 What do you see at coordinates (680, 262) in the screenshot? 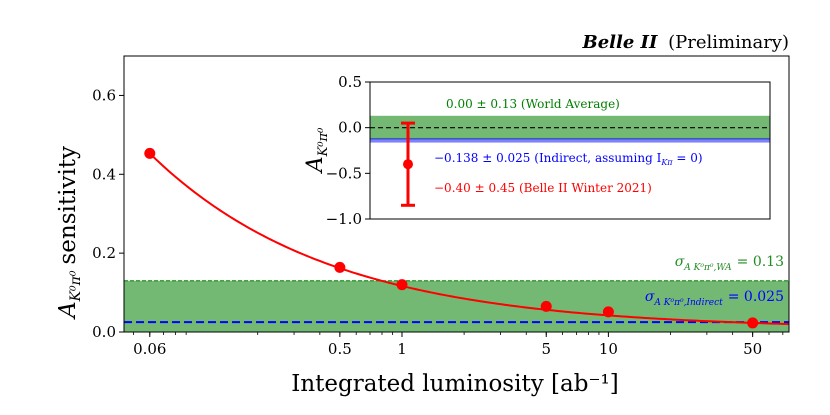
I see `wa-sigma-symbol: σ` at bounding box center [680, 262].